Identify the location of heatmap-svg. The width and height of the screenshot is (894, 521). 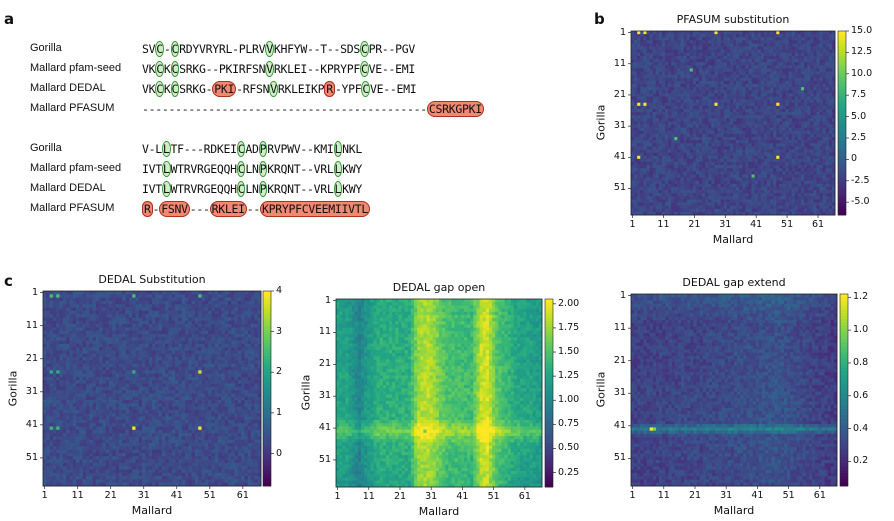
(157, 389).